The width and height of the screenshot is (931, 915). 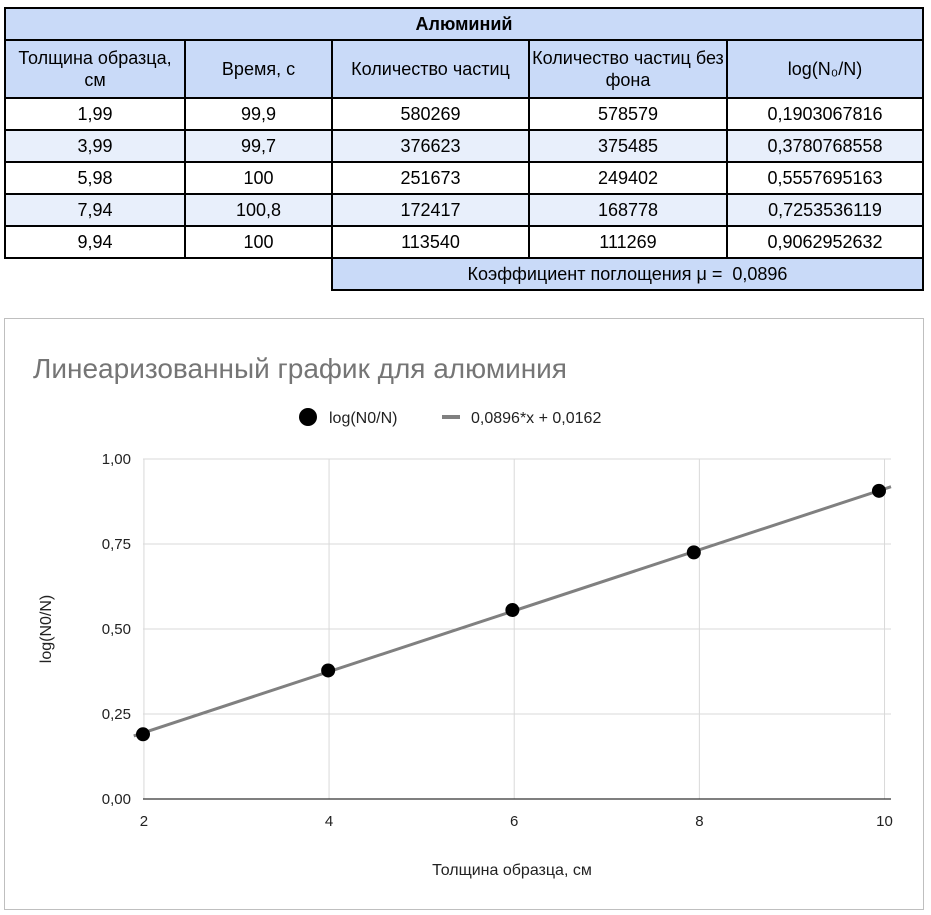 I want to click on column-header-log-ratio: log(N₀/N), so click(x=825, y=69).